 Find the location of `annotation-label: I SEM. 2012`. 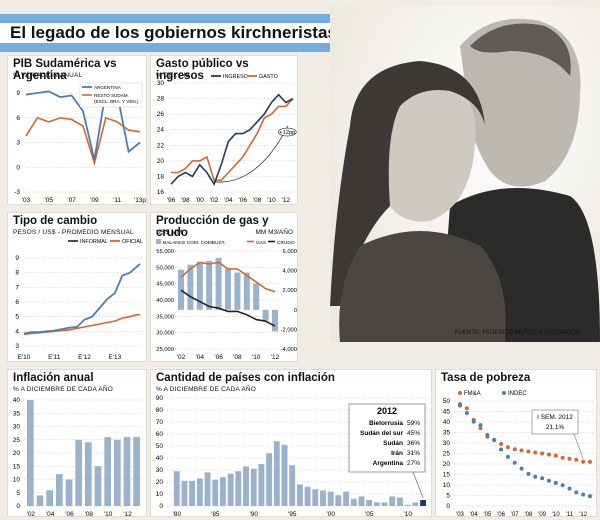

annotation-label: I SEM. 2012 is located at coordinates (555, 417).